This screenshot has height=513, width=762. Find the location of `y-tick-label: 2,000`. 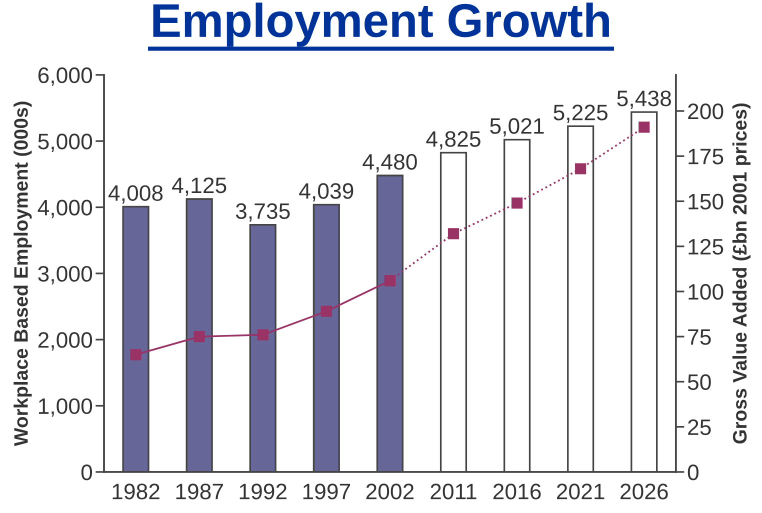

y-tick-label: 2,000 is located at coordinates (65, 341).